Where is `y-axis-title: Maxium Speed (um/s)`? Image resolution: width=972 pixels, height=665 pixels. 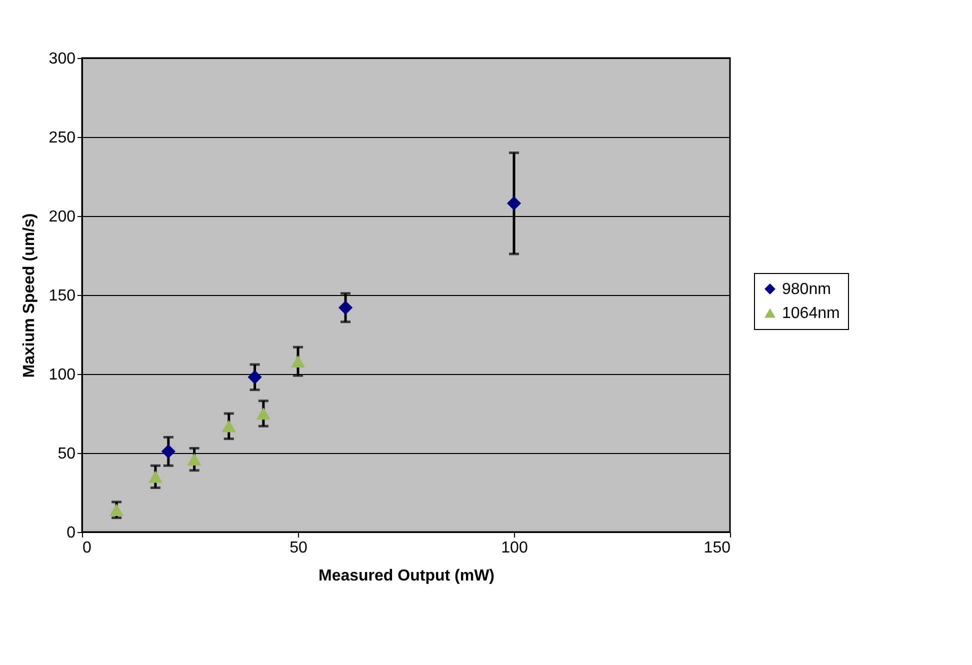
y-axis-title: Maxium Speed (um/s) is located at coordinates (29, 295).